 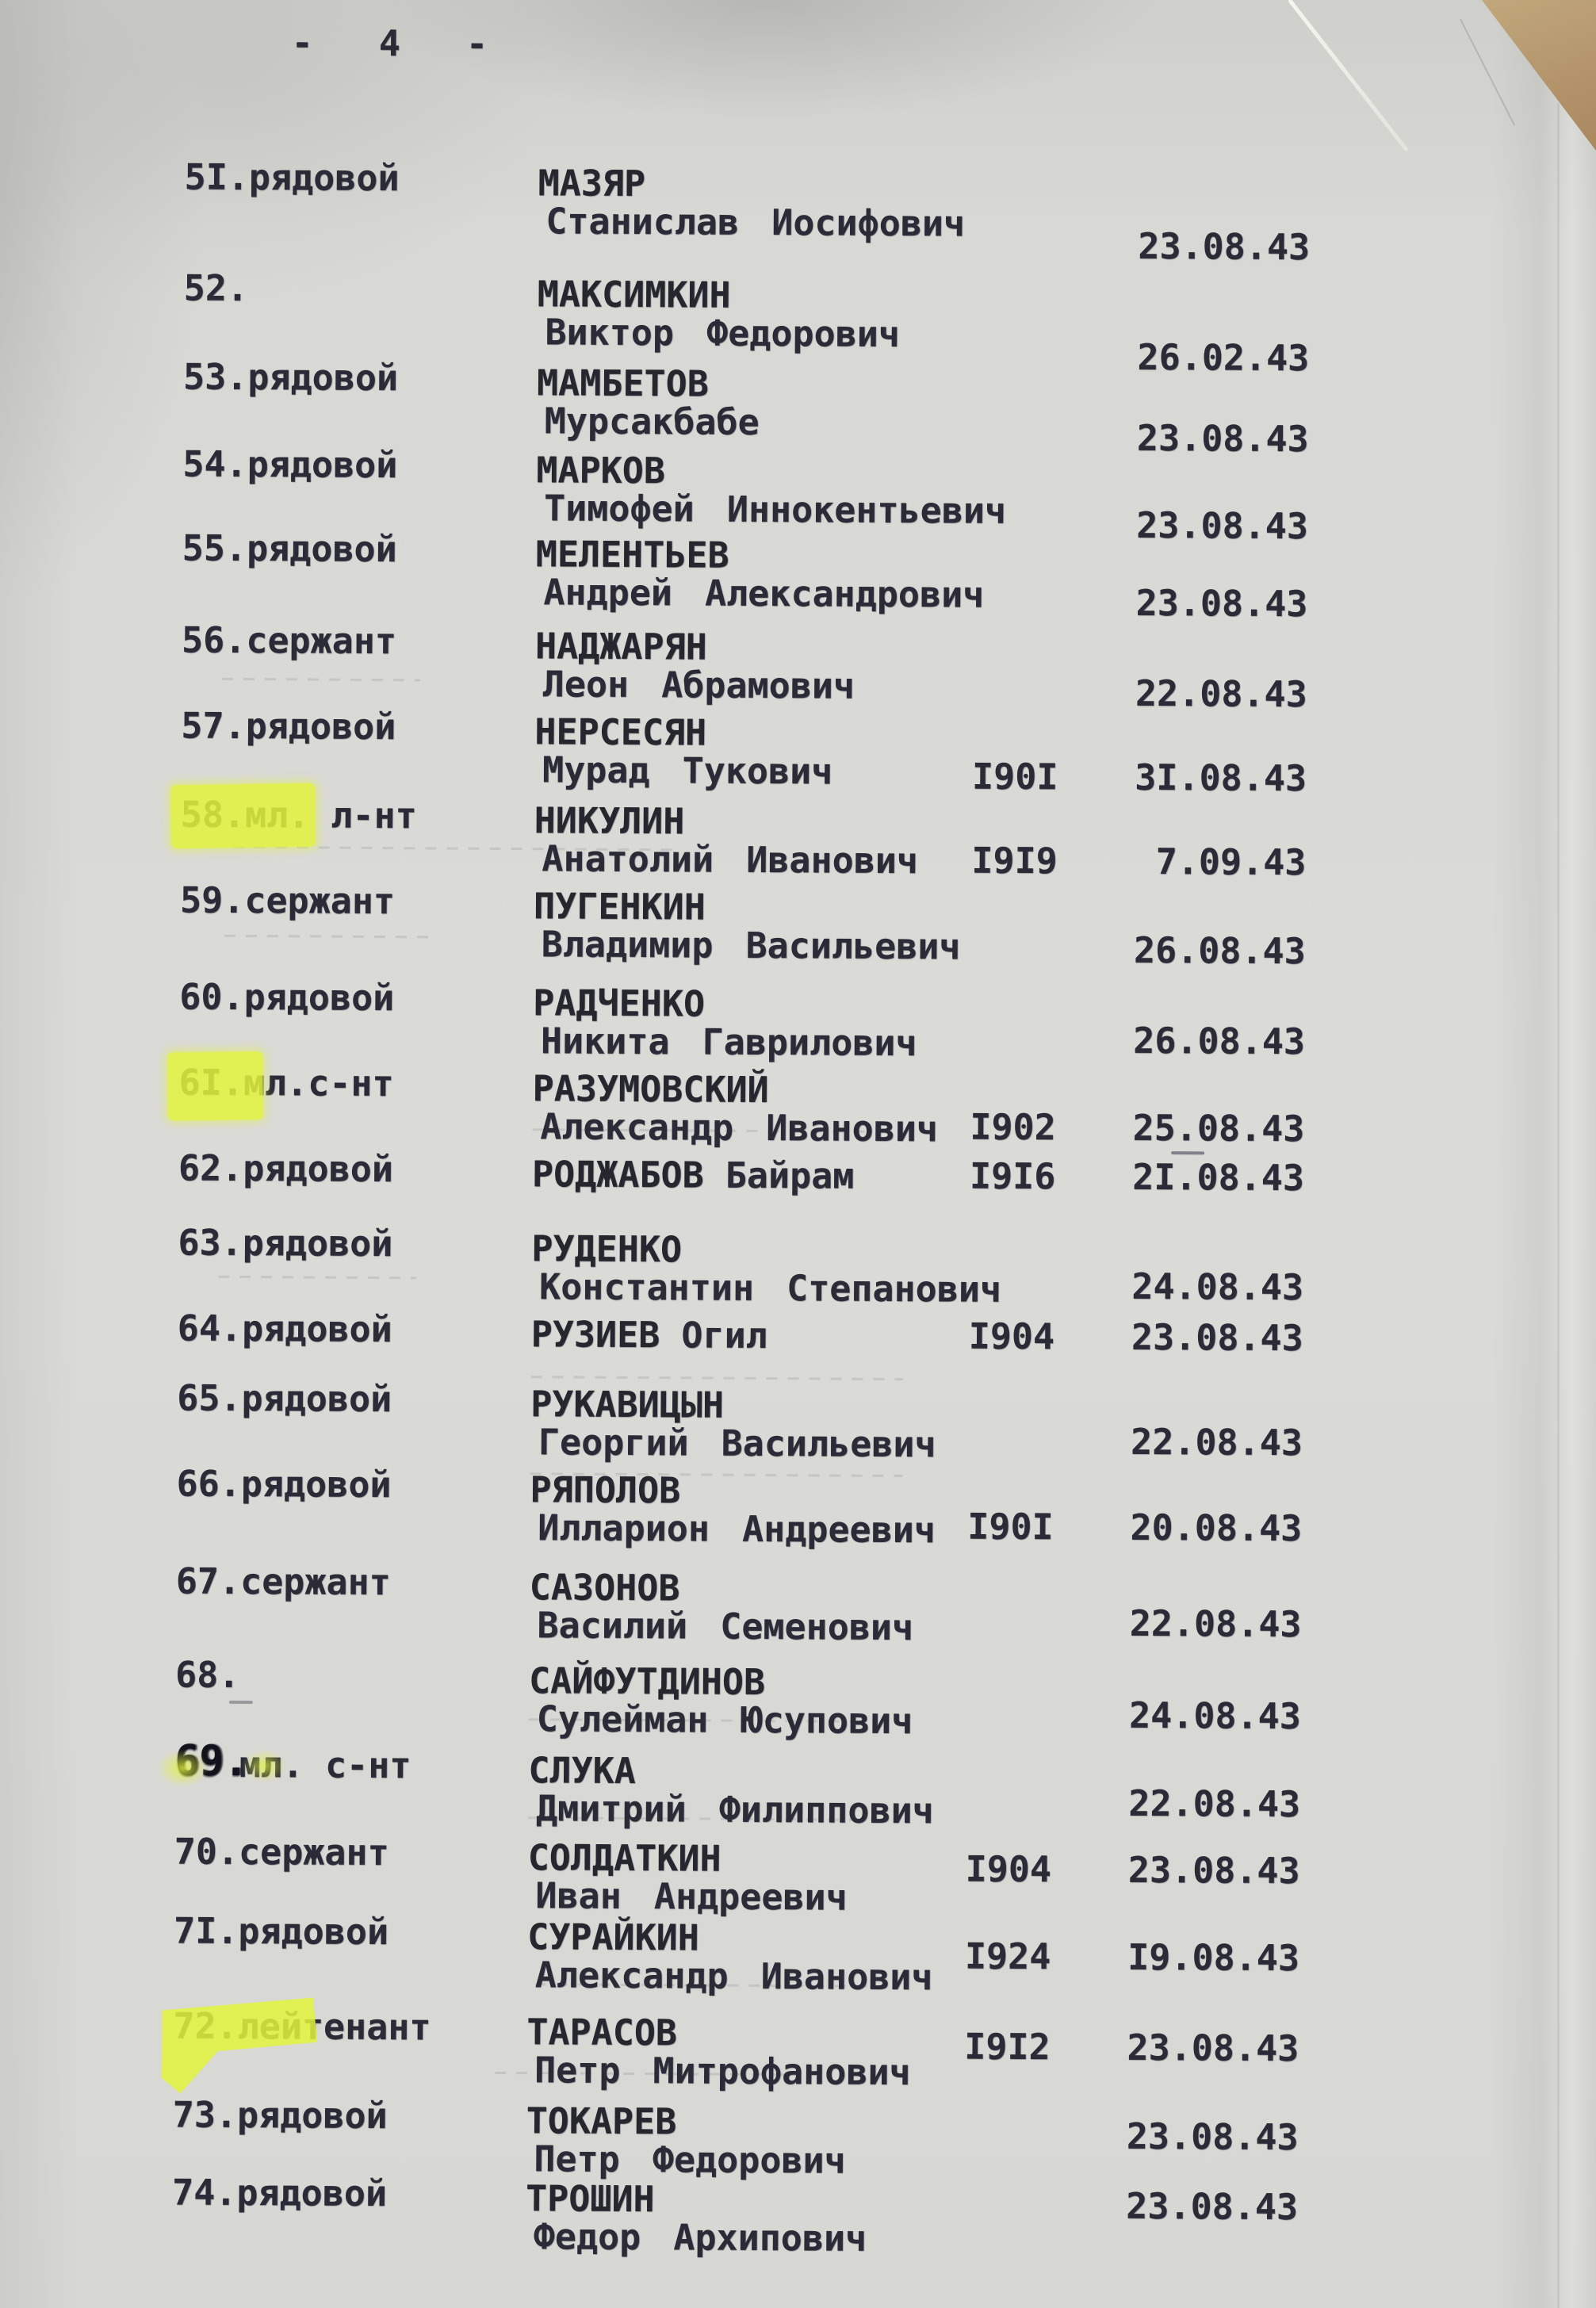 I want to click on entry-number: 68., so click(x=207, y=1674).